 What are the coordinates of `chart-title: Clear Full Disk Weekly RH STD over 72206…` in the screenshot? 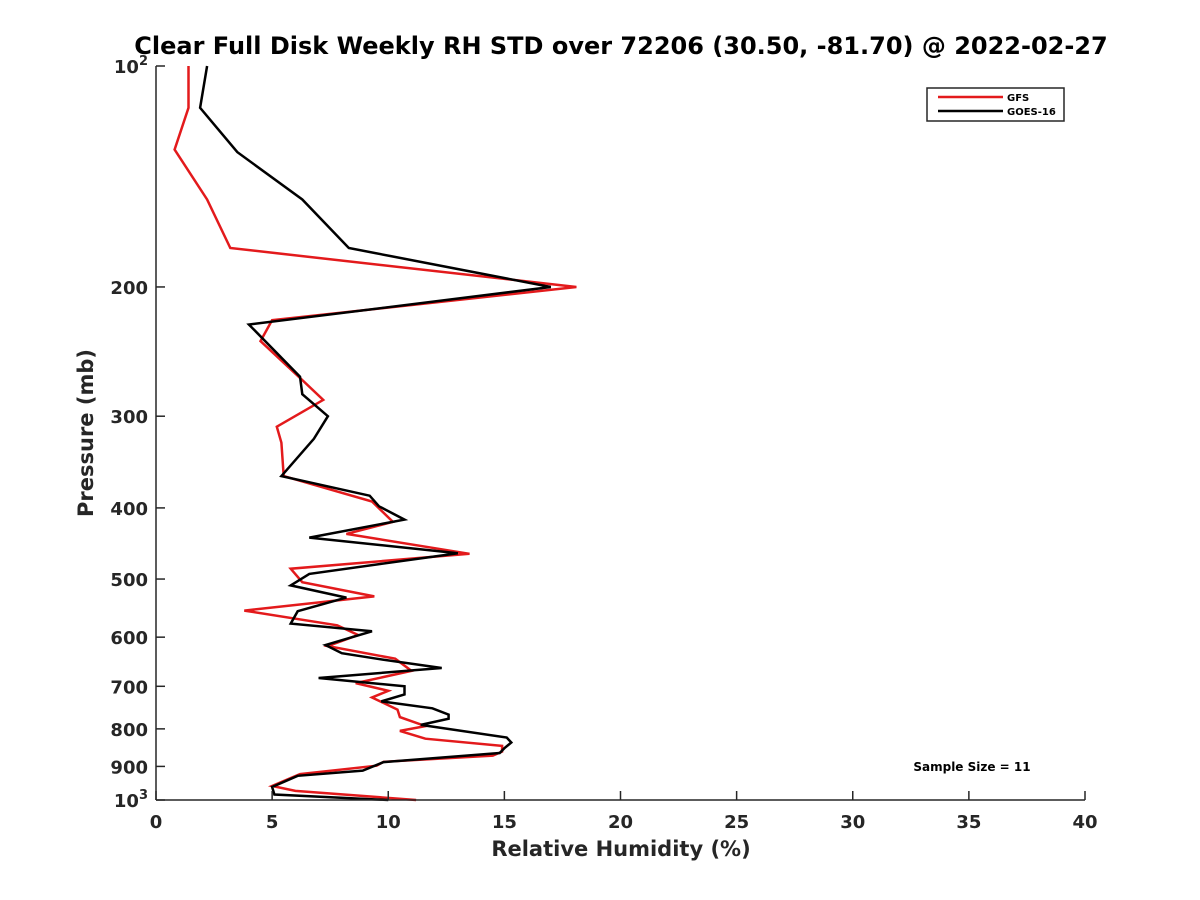 It's located at (620, 46).